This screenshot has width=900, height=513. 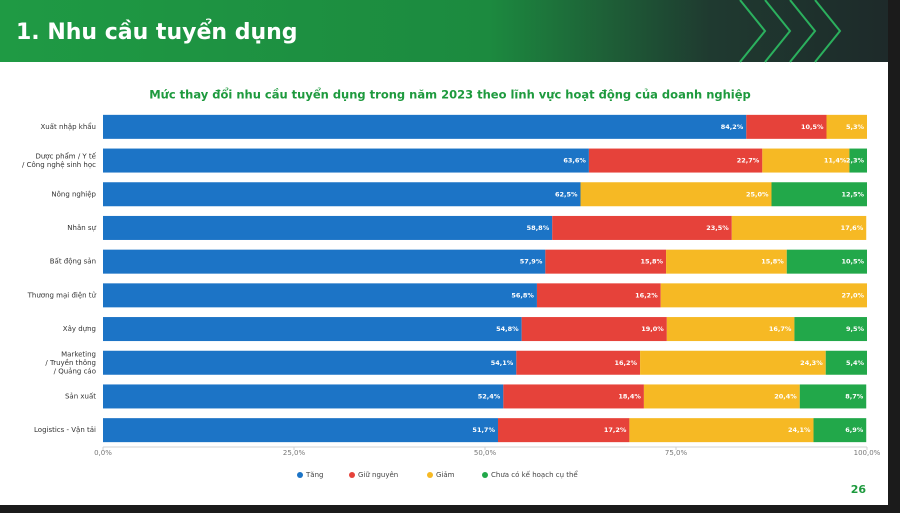 I want to click on y-tick-label: / Quảng cáo, so click(x=75, y=371).